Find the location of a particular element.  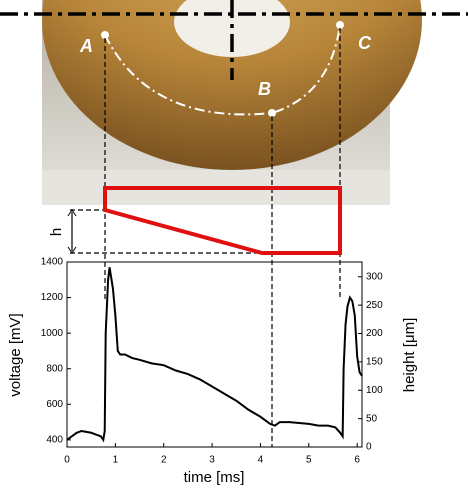

y2-tick-label: 200 is located at coordinates (374, 333).